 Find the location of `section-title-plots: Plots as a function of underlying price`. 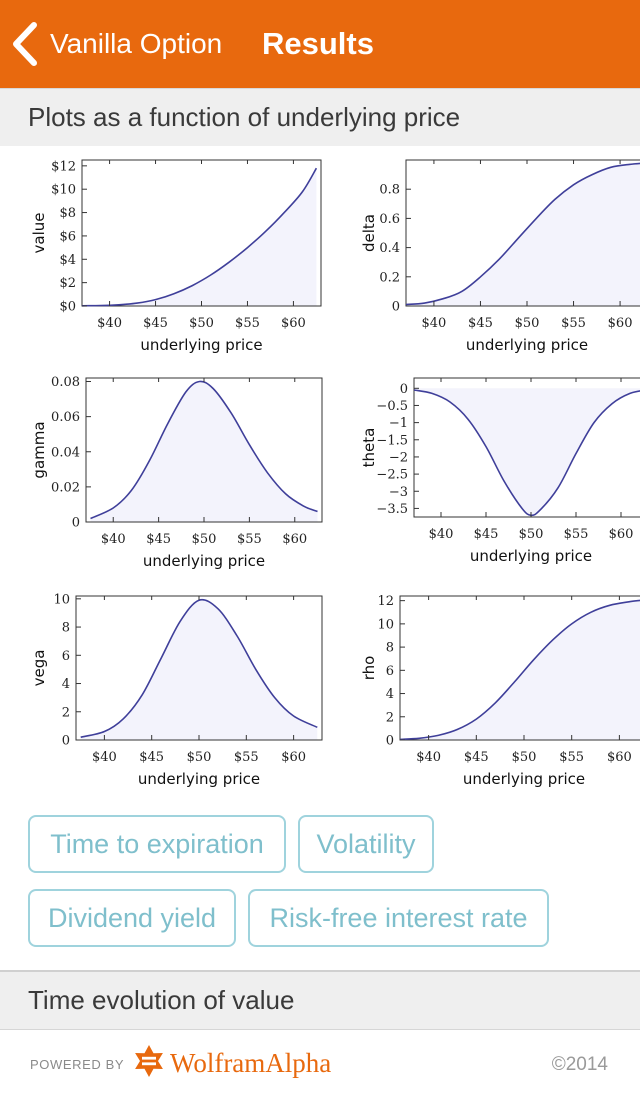

section-title-plots: Plots as a function of underlying price is located at coordinates (244, 117).